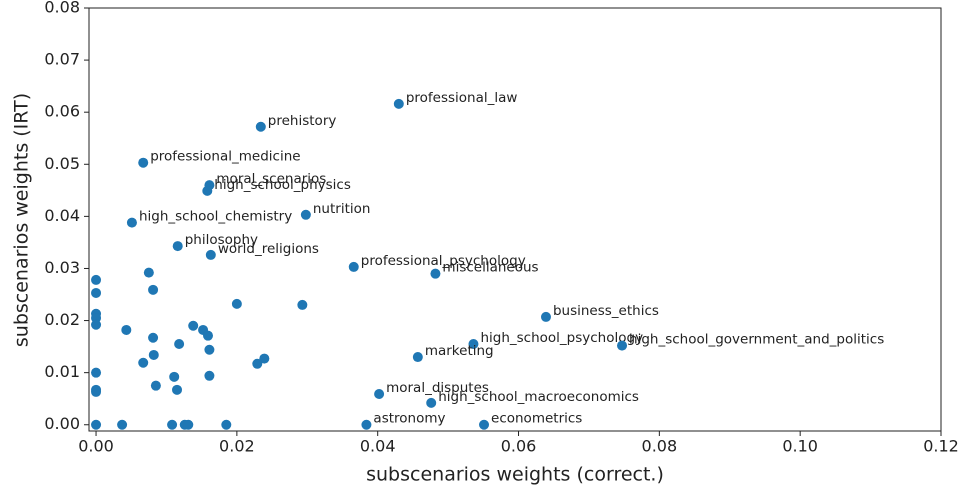 Image resolution: width=962 pixels, height=490 pixels. I want to click on point-label: high_school_psychology, so click(561, 338).